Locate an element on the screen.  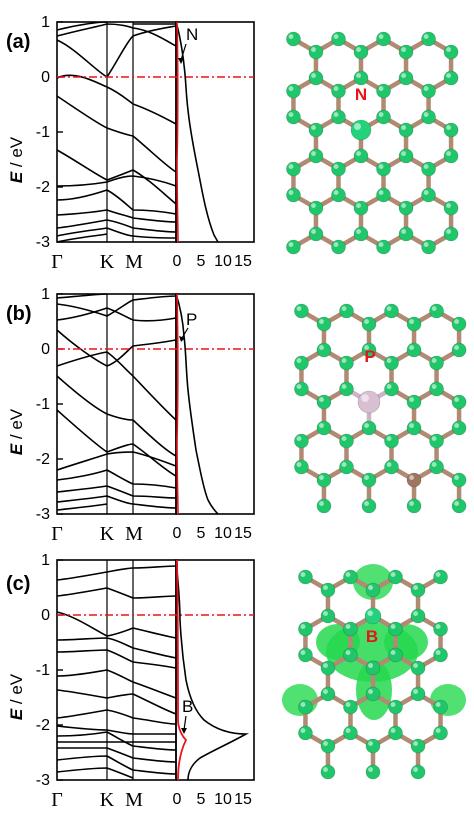
dopant-atom is located at coordinates (361, 130).